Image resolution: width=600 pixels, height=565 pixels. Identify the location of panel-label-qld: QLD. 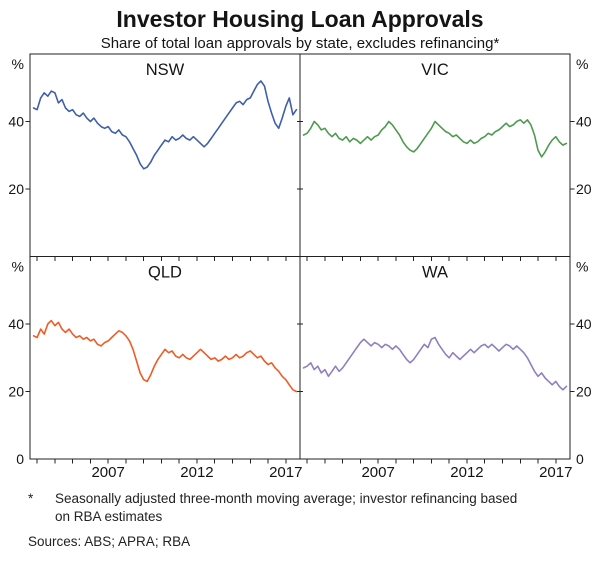
(165, 273).